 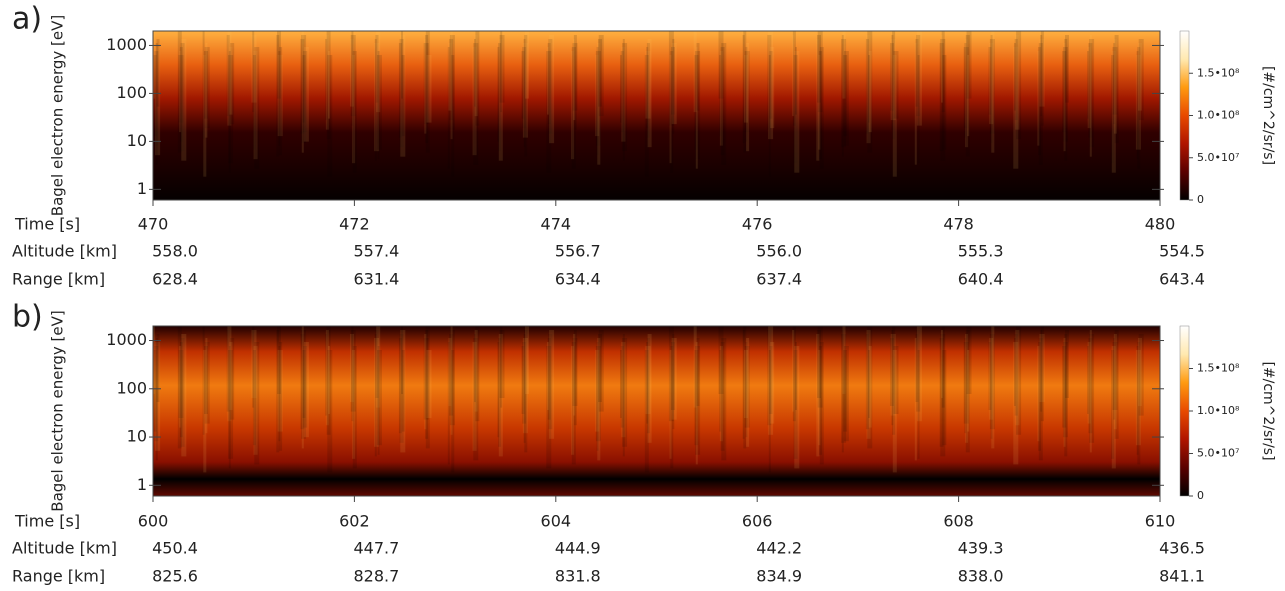 What do you see at coordinates (1218, 72) in the screenshot?
I see `colorbar-tick-label: 1.5•10⁸` at bounding box center [1218, 72].